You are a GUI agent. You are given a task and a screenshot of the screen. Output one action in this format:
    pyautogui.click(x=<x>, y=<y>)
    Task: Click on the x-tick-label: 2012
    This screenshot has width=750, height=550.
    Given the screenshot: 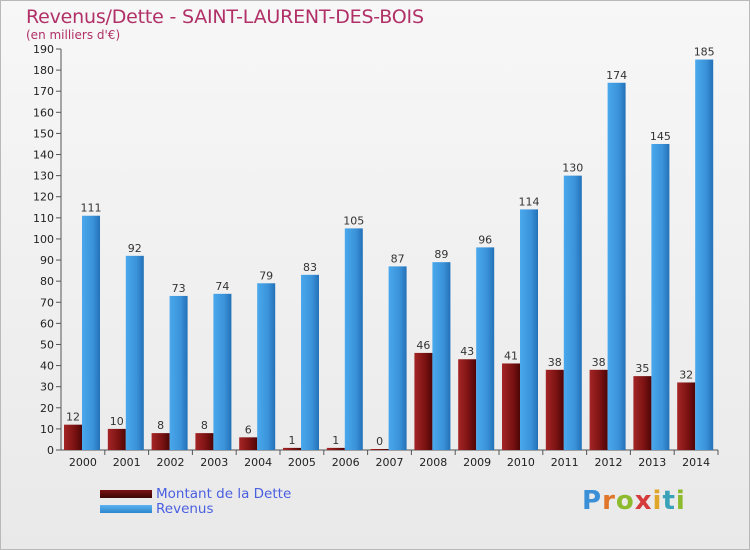 What is the action you would take?
    pyautogui.click(x=609, y=462)
    